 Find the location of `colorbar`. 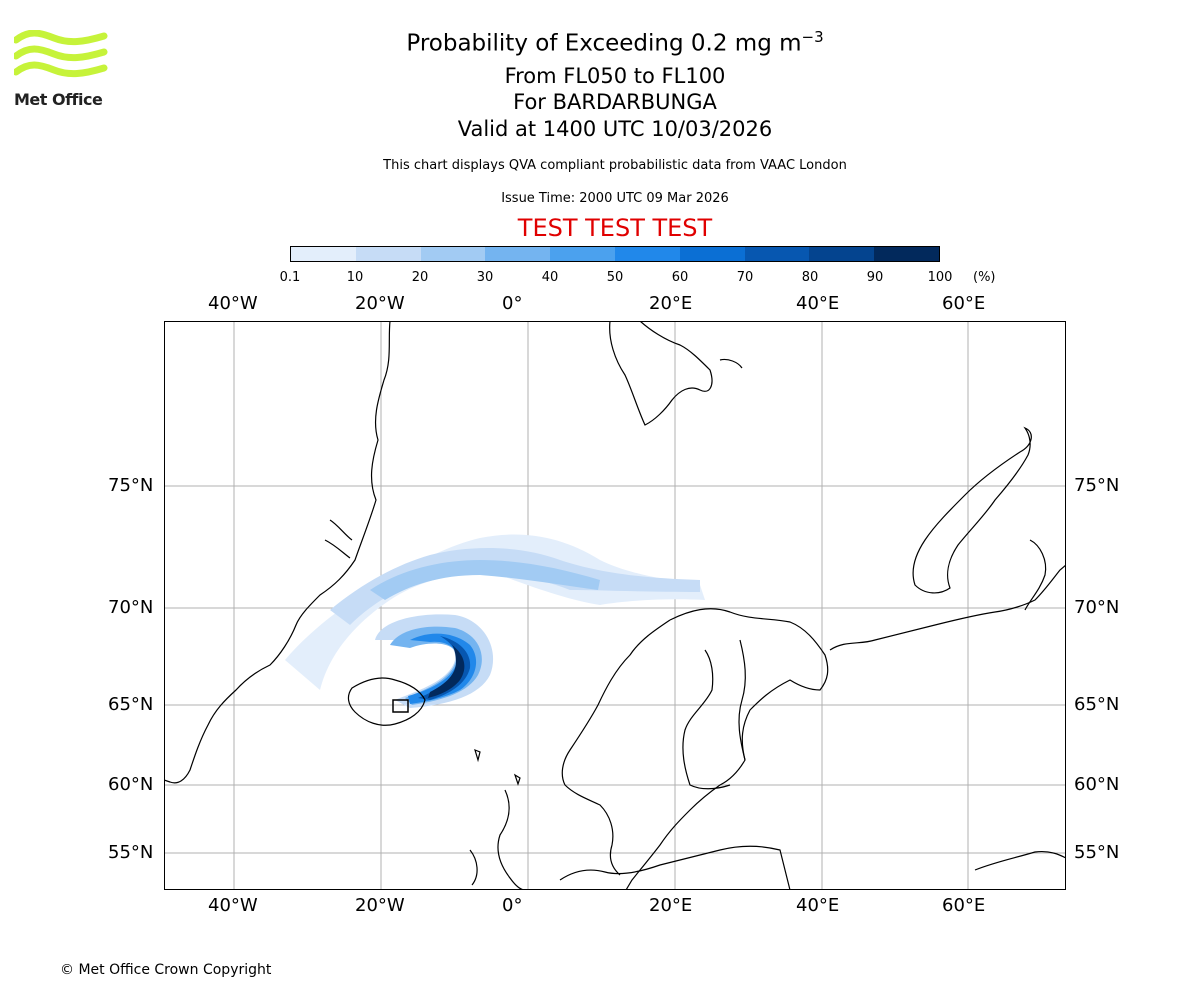

colorbar is located at coordinates (615, 254).